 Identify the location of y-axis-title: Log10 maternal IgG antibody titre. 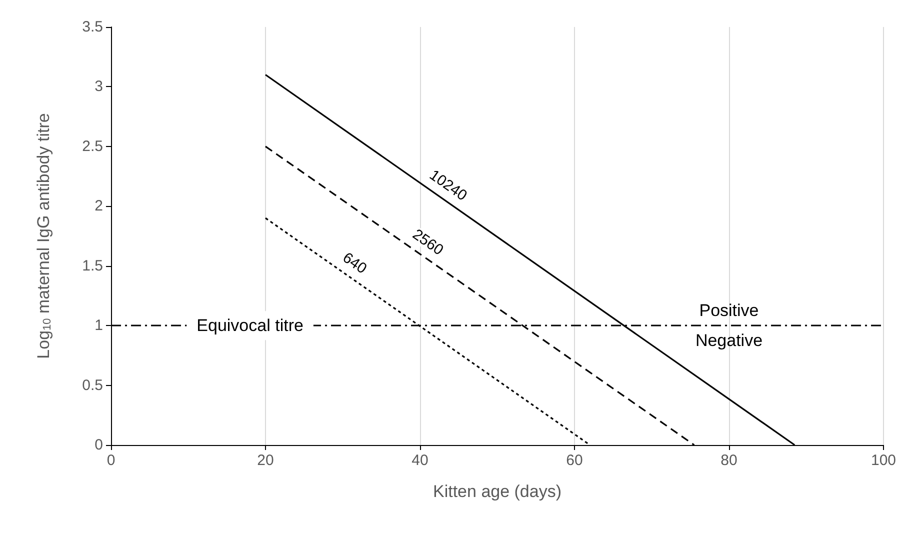
(44, 236).